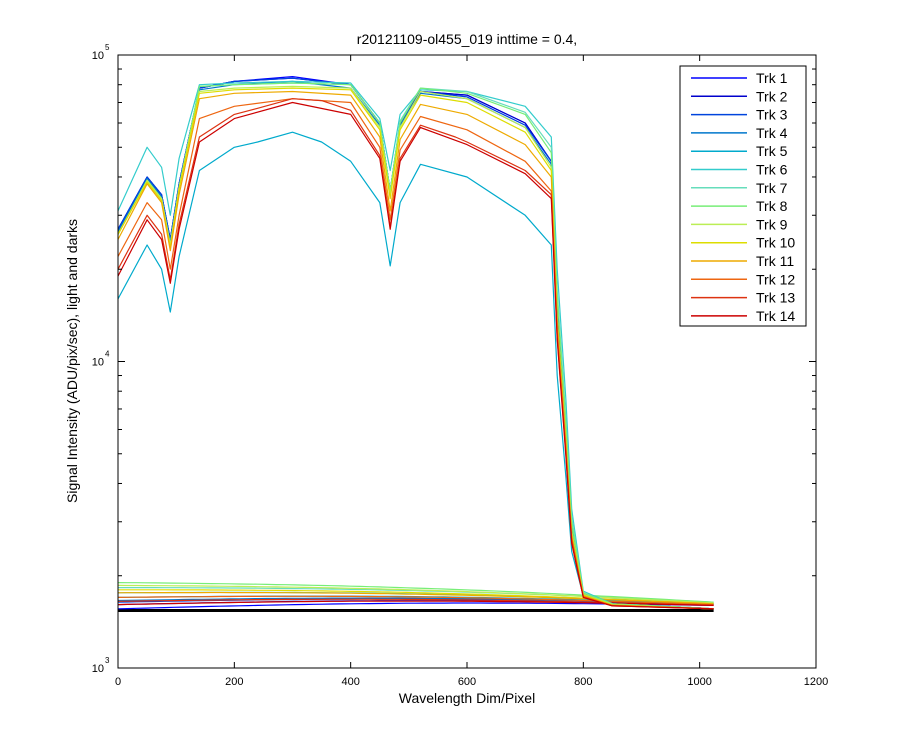 This screenshot has width=900, height=755. What do you see at coordinates (772, 206) in the screenshot?
I see `legend-label-8: Trk 8` at bounding box center [772, 206].